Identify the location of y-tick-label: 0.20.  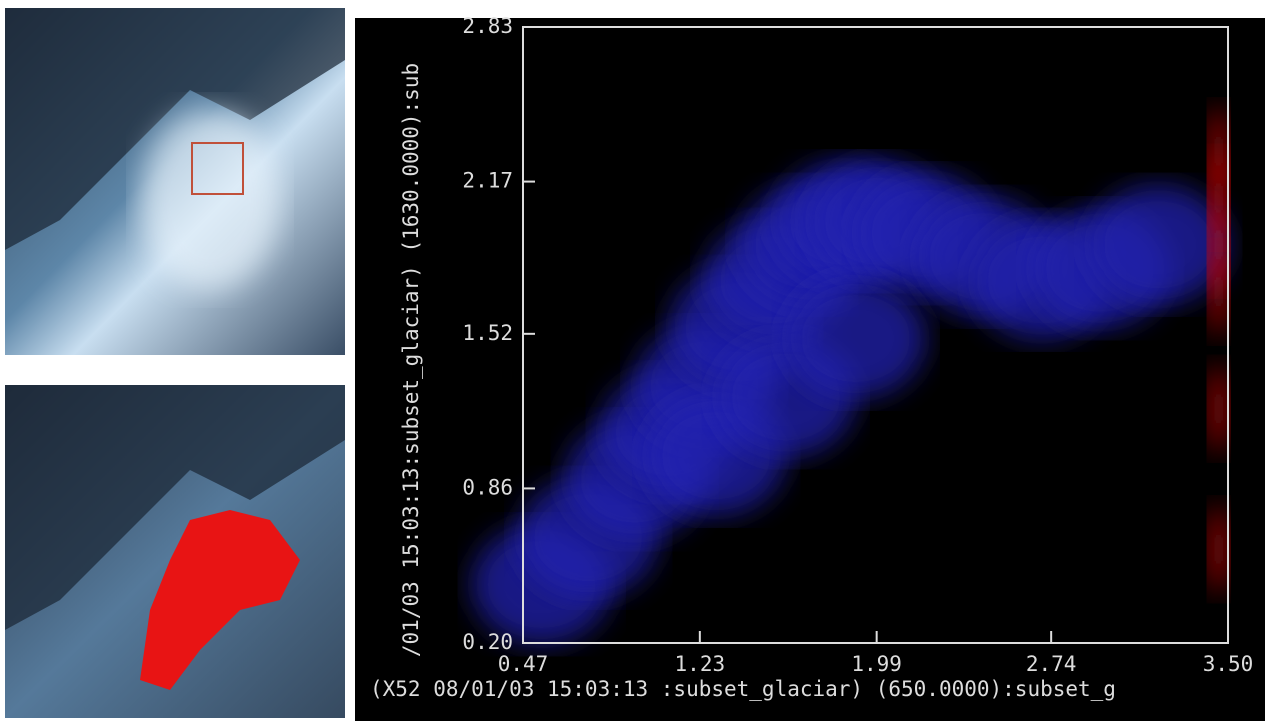
(487, 642).